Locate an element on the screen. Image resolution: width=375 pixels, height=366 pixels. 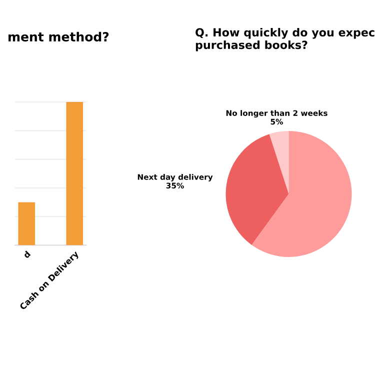
chart-title: Q. How quickly do you expec purchased books? is located at coordinates (285, 40).